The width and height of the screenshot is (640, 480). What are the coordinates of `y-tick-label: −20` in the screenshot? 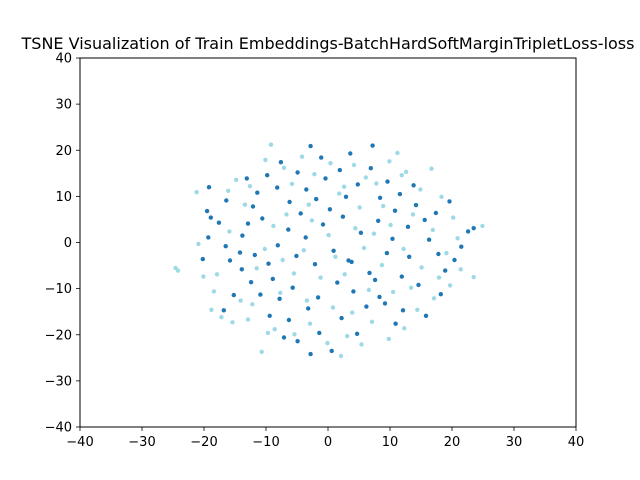 It's located at (58, 335).